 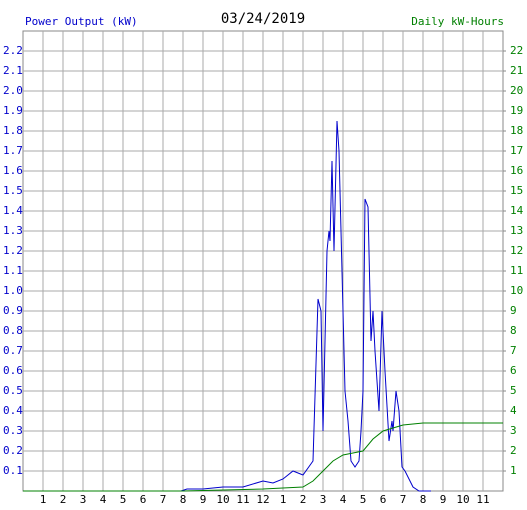 I want to click on y2-tick-label: 6, so click(x=513, y=370).